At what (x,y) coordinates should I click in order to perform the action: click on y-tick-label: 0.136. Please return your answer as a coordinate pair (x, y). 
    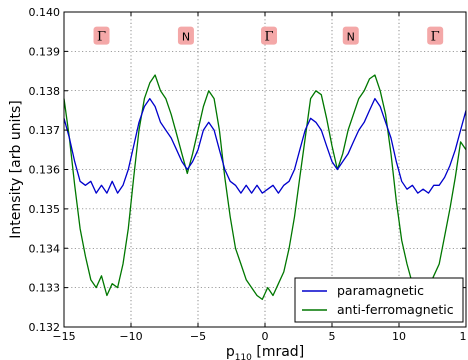
    Looking at the image, I should click on (45, 170).